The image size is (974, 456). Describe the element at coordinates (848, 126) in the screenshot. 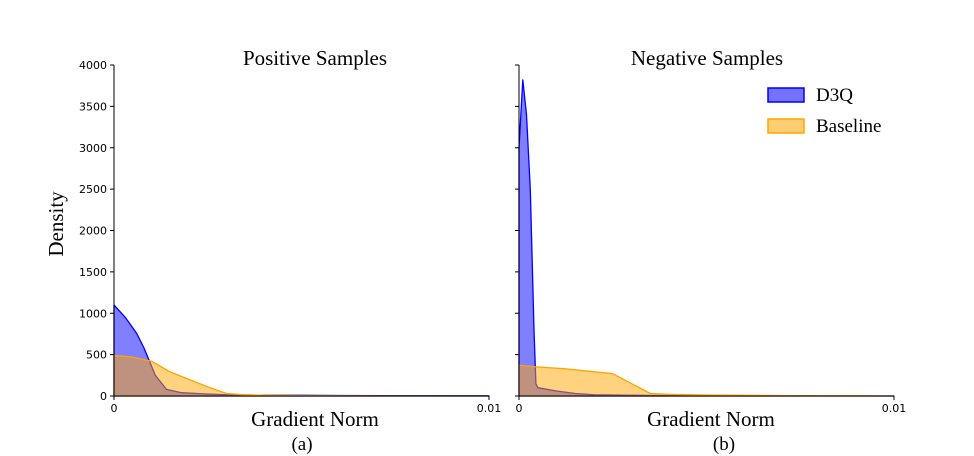

I see `legend-label-baseline: Baseline` at that location.